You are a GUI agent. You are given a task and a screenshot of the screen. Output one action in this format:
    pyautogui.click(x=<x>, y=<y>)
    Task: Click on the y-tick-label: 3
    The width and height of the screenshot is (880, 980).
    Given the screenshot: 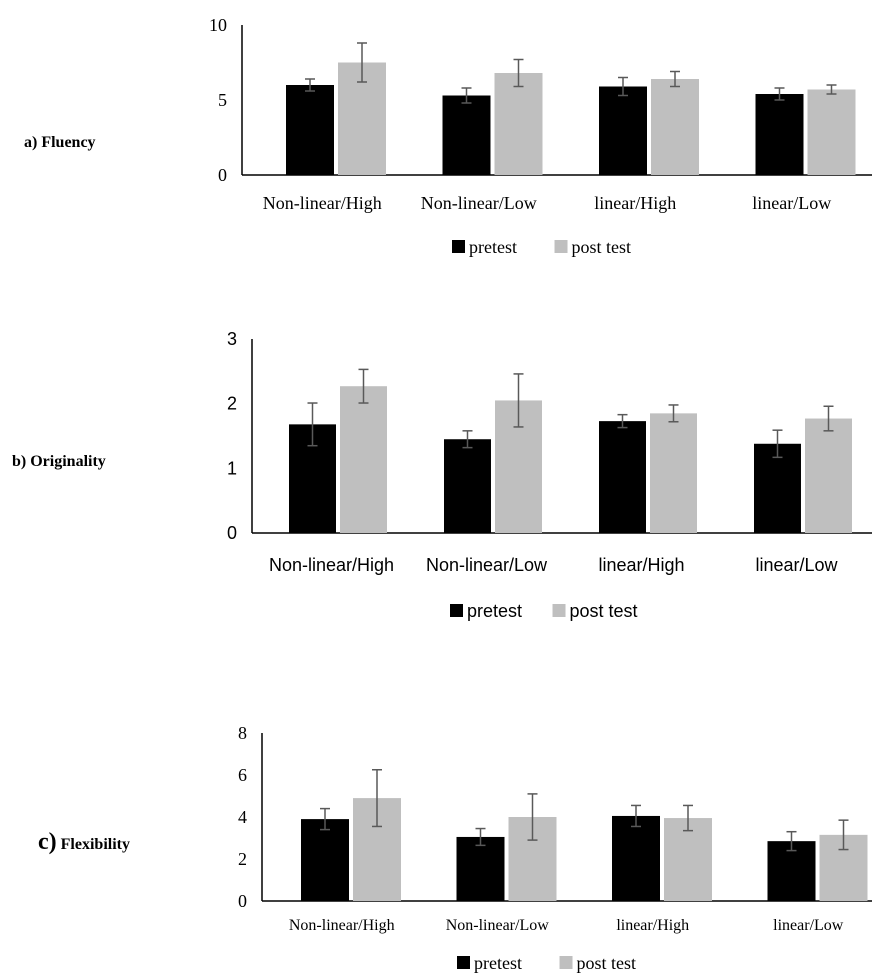 What is the action you would take?
    pyautogui.click(x=232, y=339)
    